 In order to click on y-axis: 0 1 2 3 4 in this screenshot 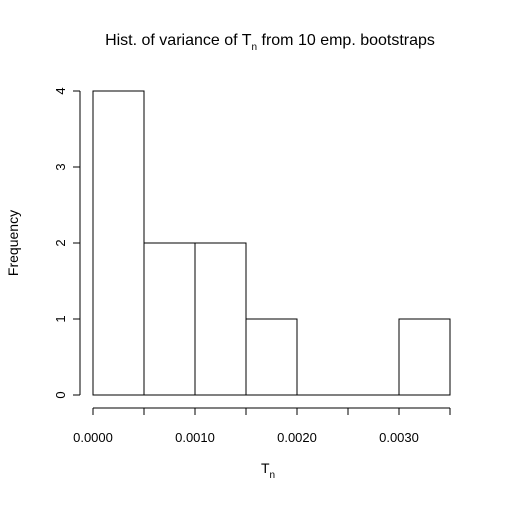, I will do `click(67, 243)`.